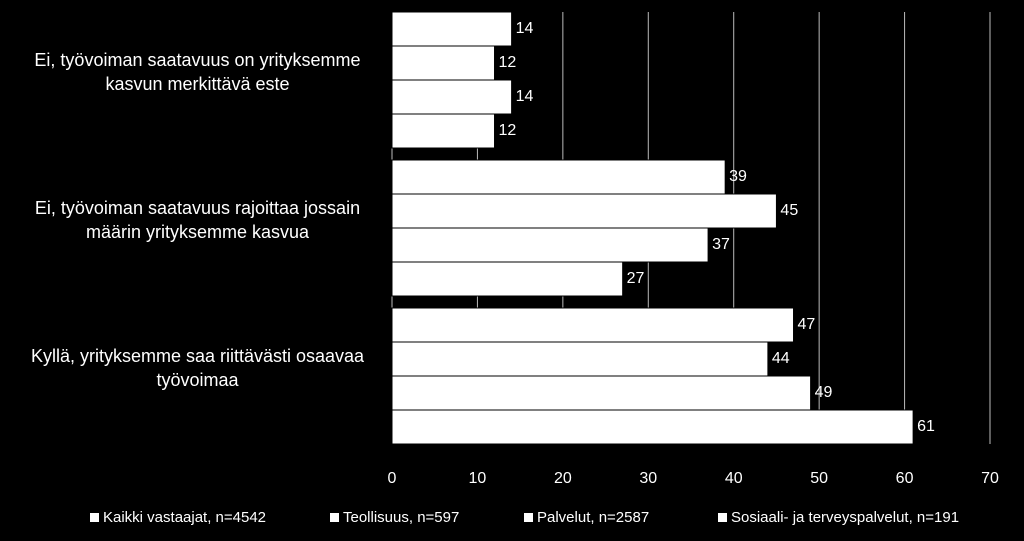  What do you see at coordinates (392, 478) in the screenshot?
I see `x-tick-label: 0` at bounding box center [392, 478].